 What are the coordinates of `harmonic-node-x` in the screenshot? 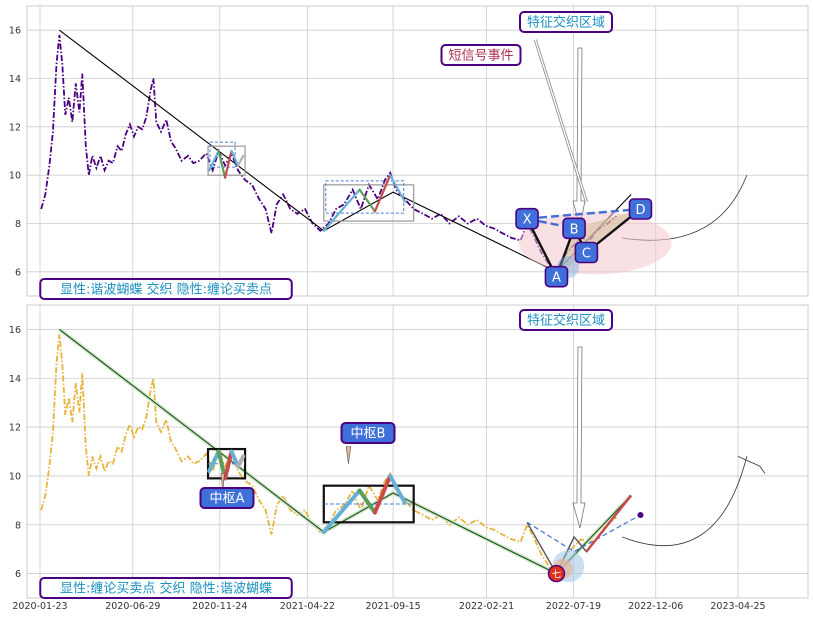 It's located at (527, 218).